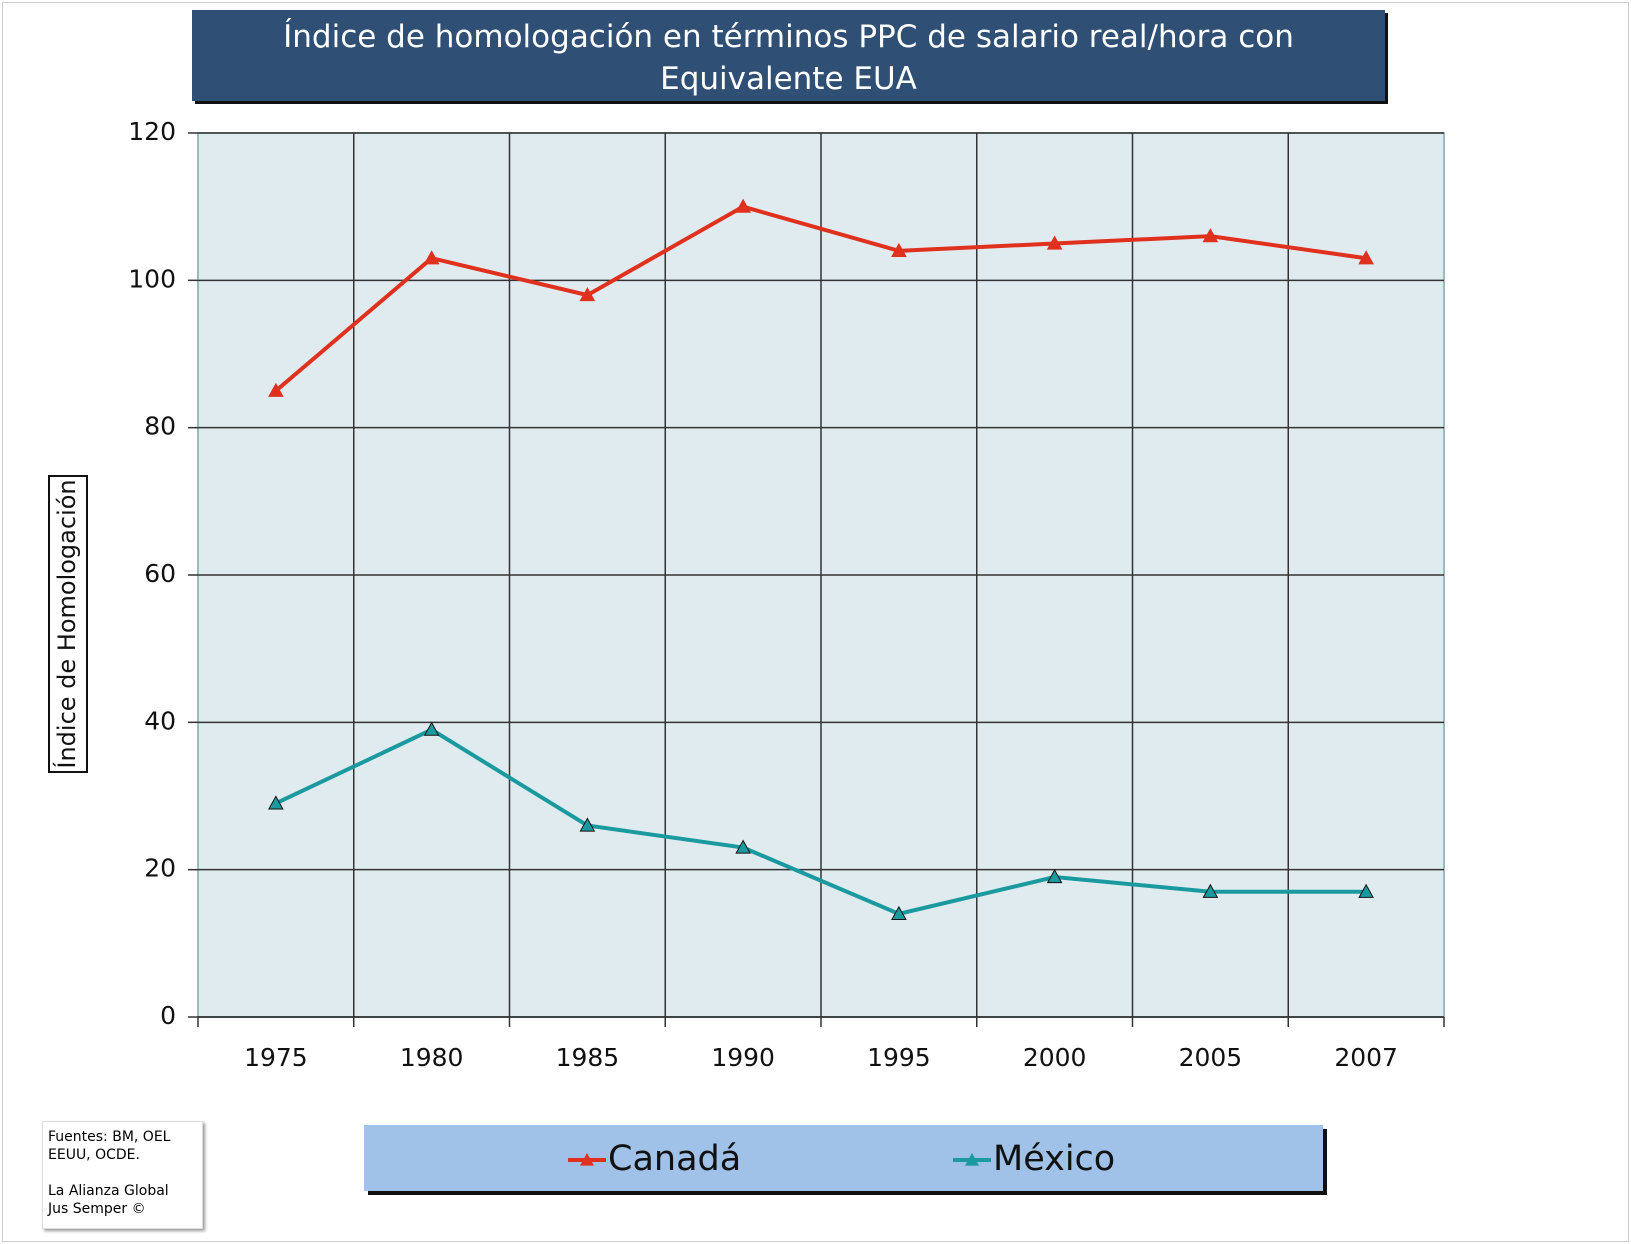  I want to click on y-tick-label: 100, so click(152, 278).